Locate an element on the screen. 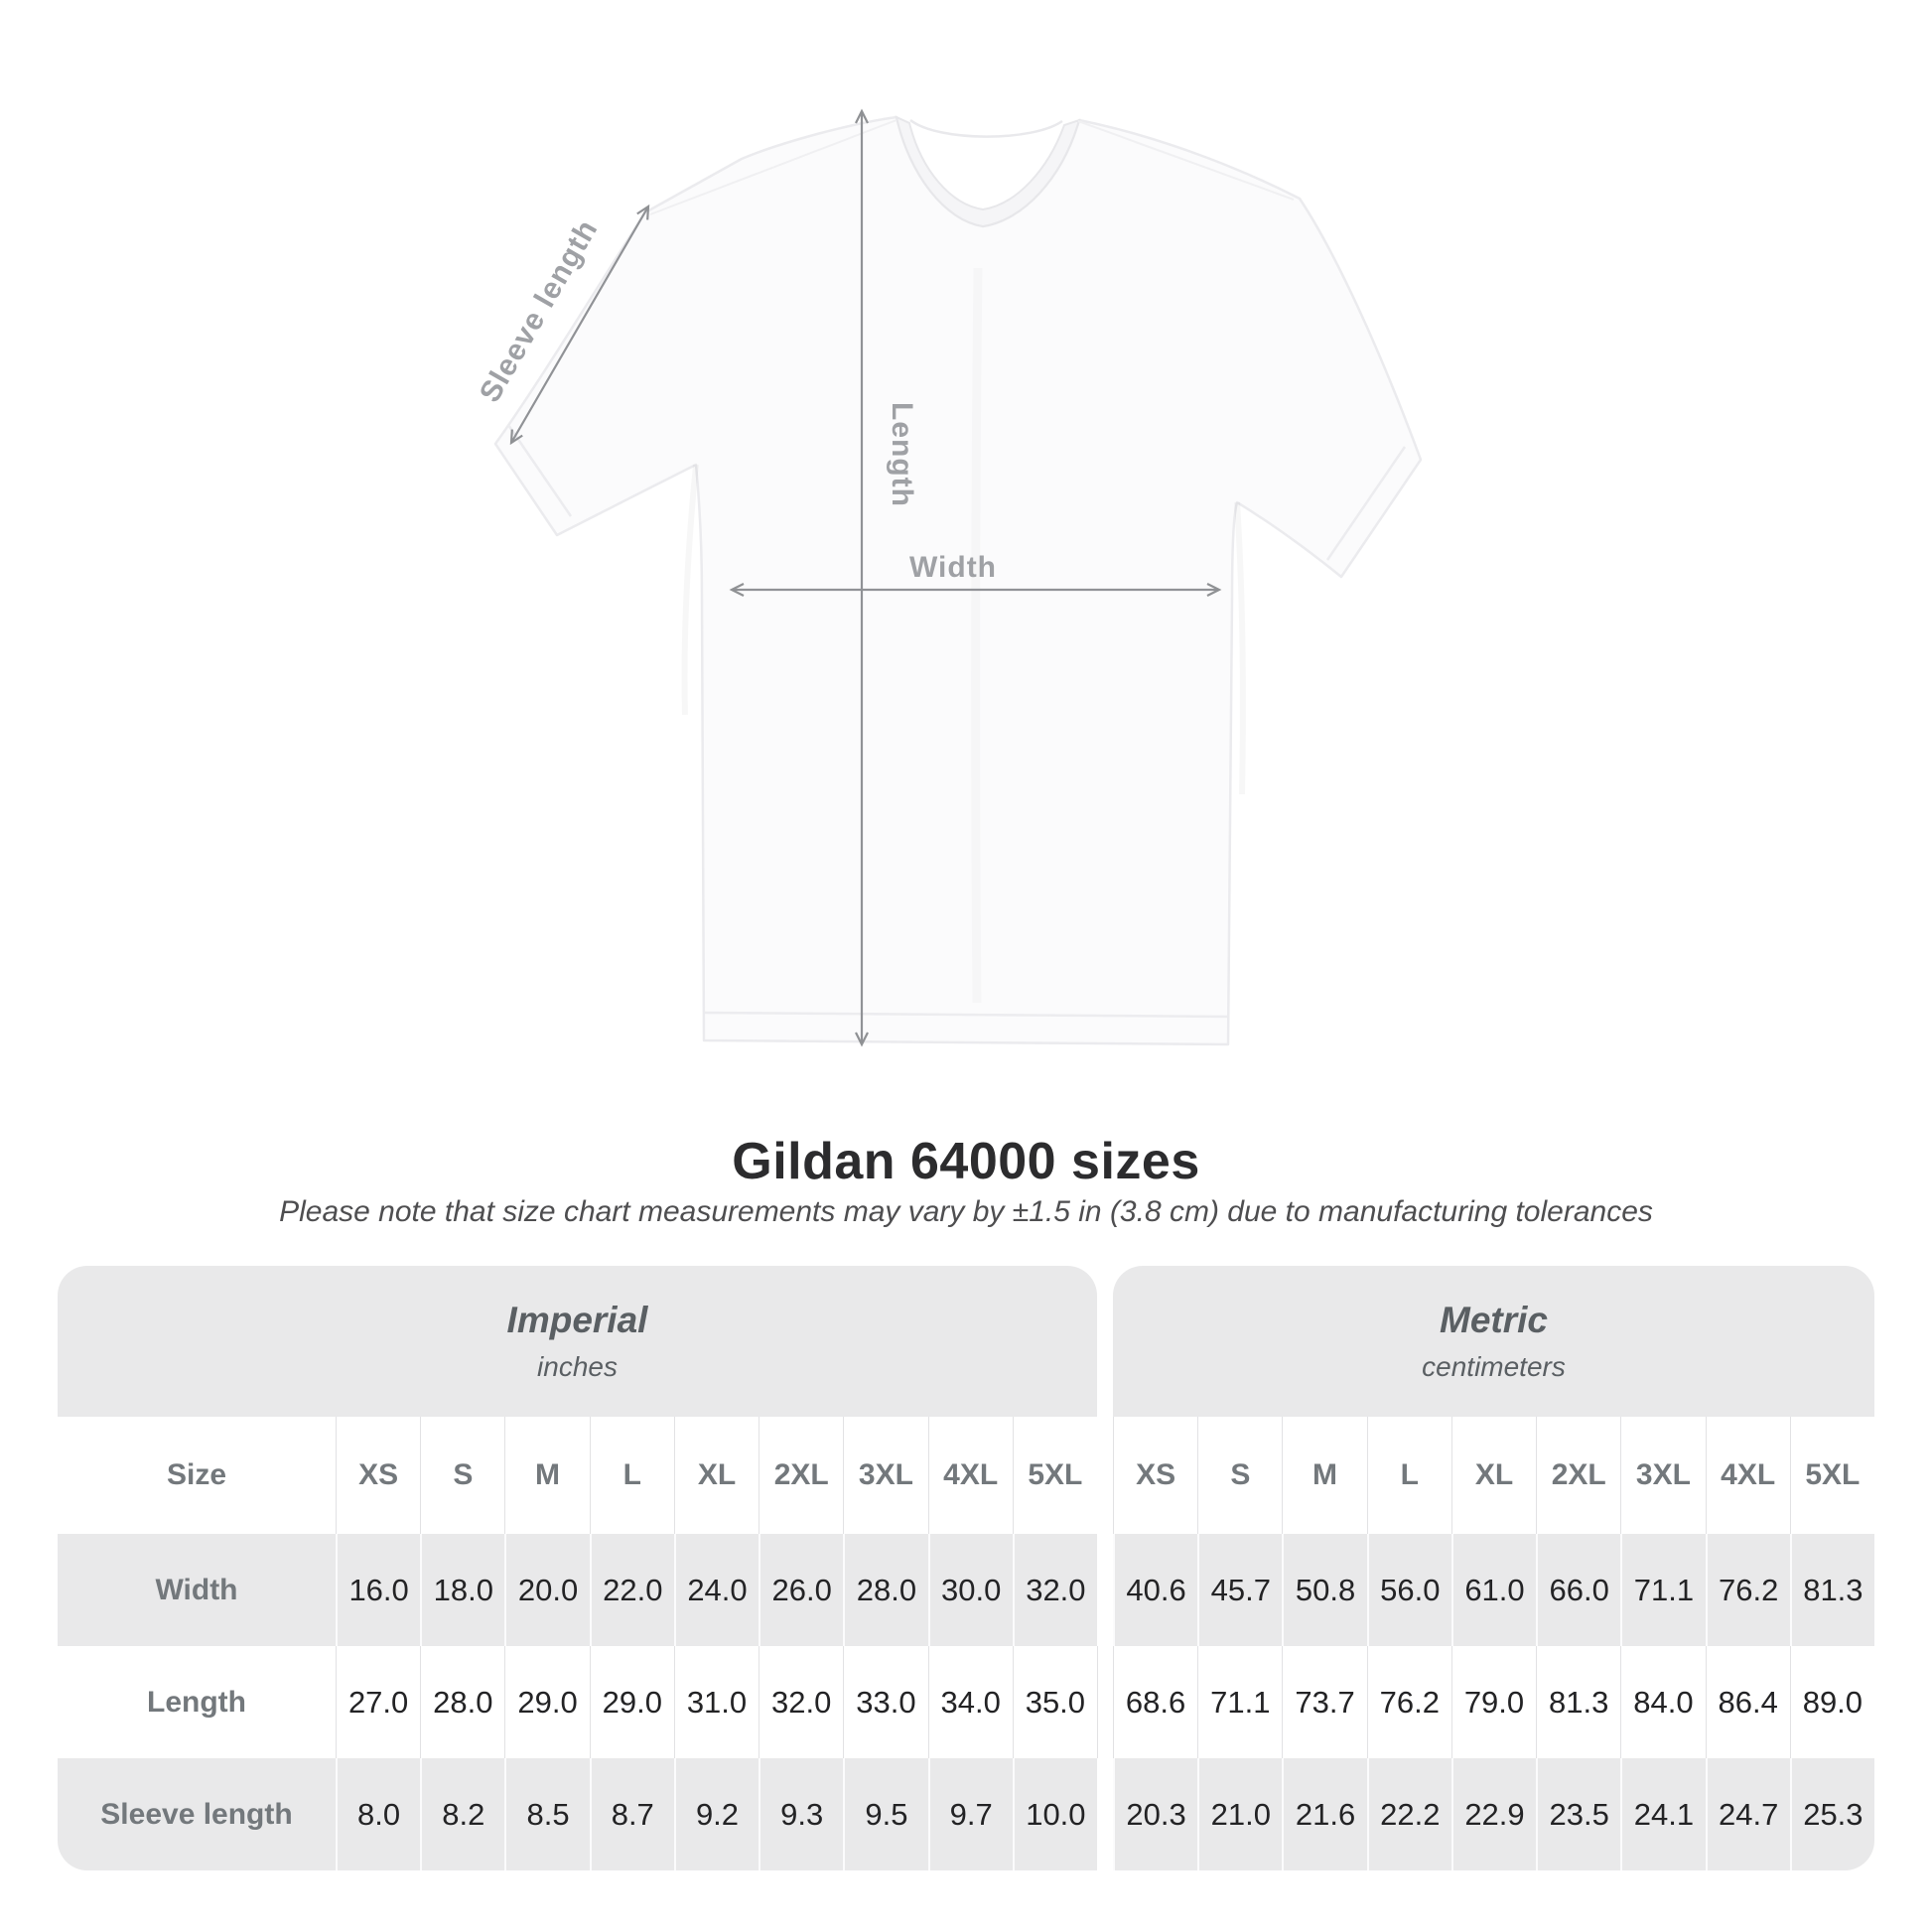 This screenshot has height=1932, width=1932. value-cell: 23.5 is located at coordinates (1578, 1814).